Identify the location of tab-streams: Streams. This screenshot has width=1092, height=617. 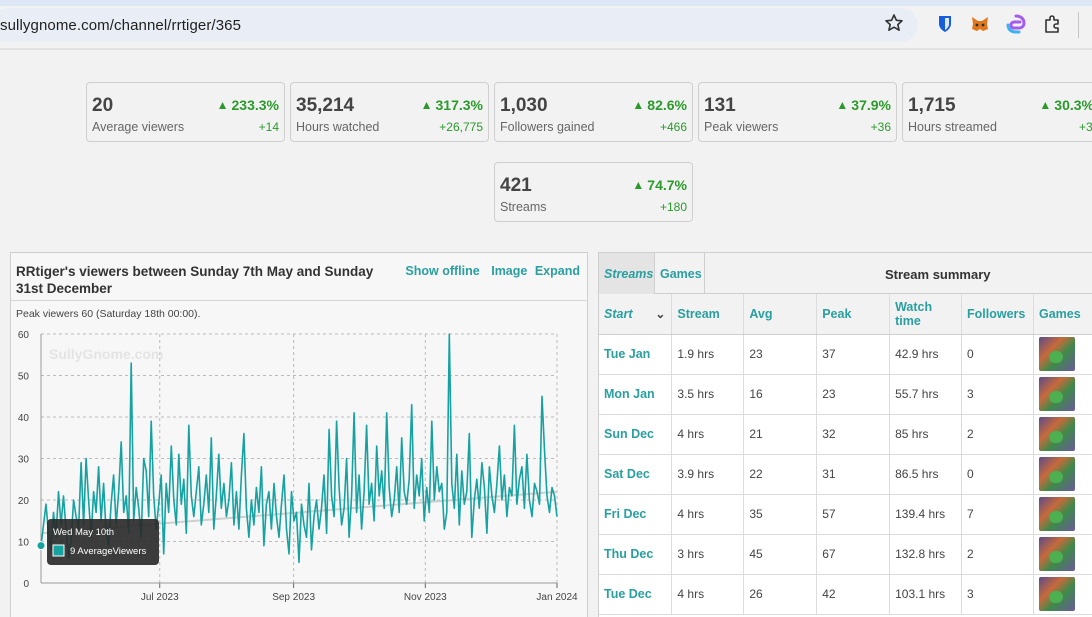
(627, 273).